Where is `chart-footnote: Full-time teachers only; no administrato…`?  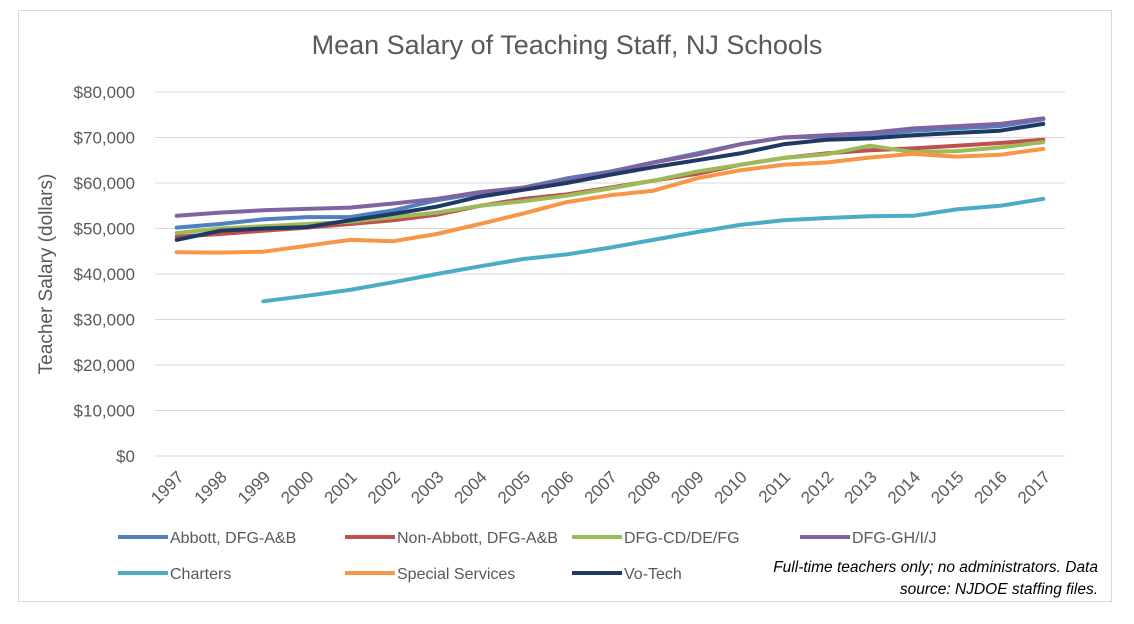 chart-footnote: Full-time teachers only; no administrato… is located at coordinates (898, 579).